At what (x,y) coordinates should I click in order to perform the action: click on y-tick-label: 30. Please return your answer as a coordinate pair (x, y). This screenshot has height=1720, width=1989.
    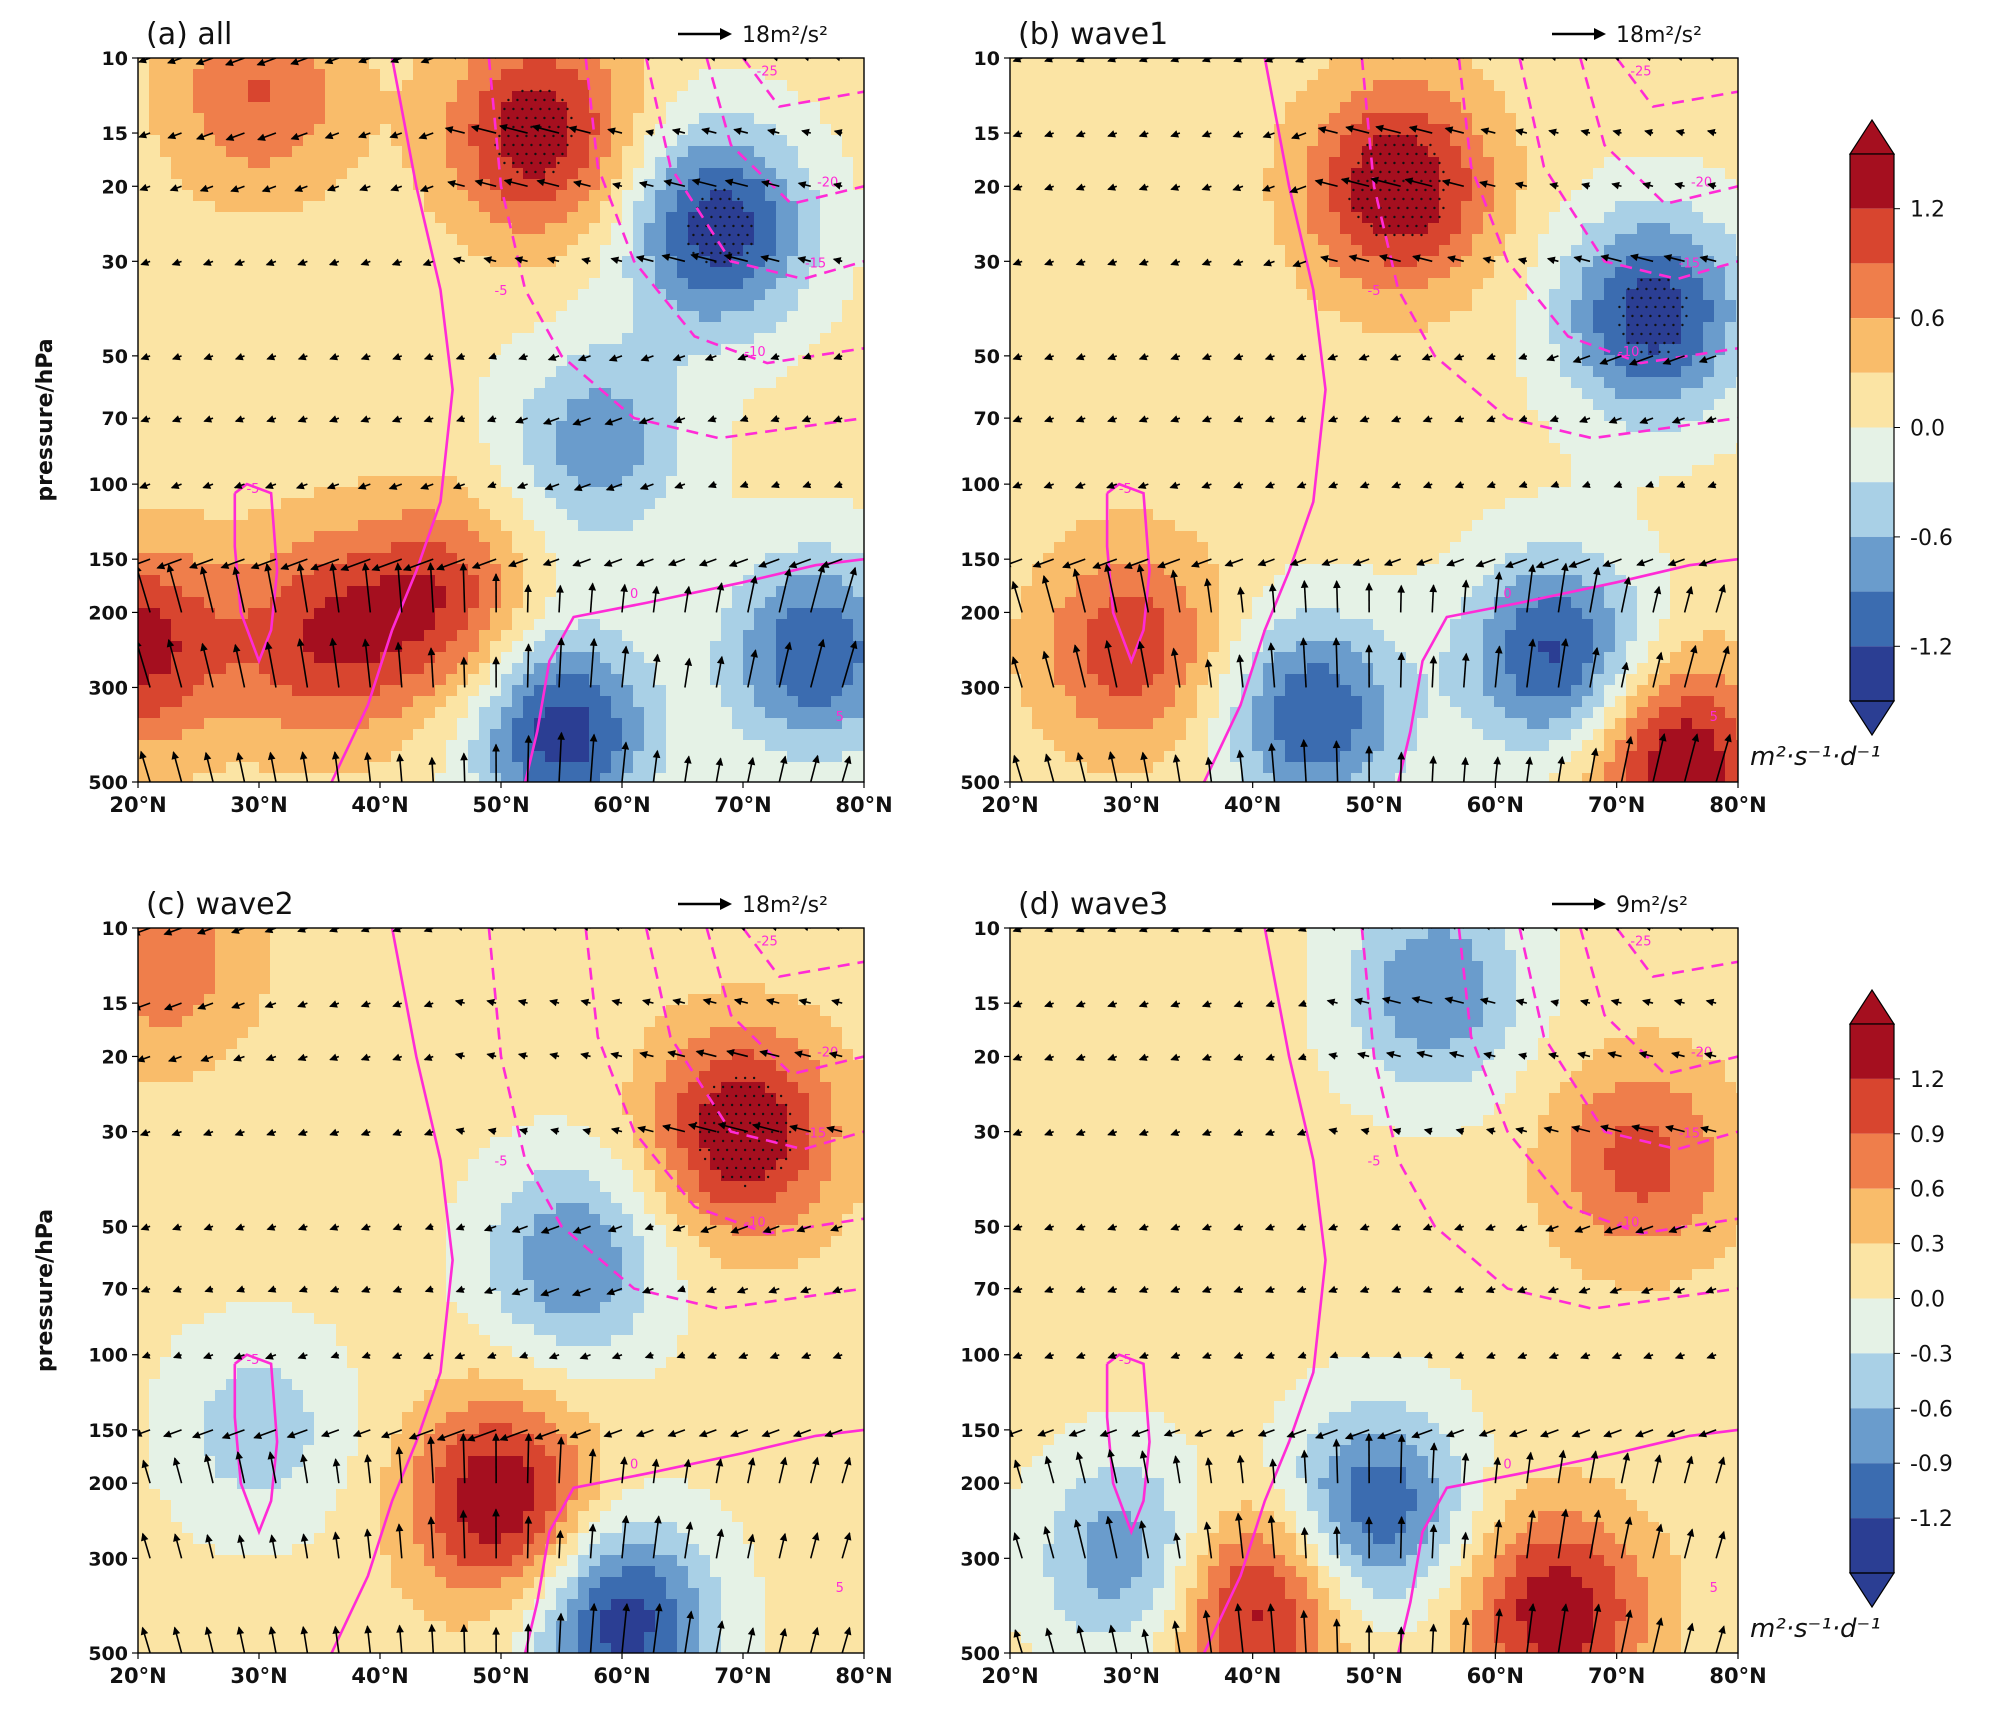
    Looking at the image, I should click on (115, 1133).